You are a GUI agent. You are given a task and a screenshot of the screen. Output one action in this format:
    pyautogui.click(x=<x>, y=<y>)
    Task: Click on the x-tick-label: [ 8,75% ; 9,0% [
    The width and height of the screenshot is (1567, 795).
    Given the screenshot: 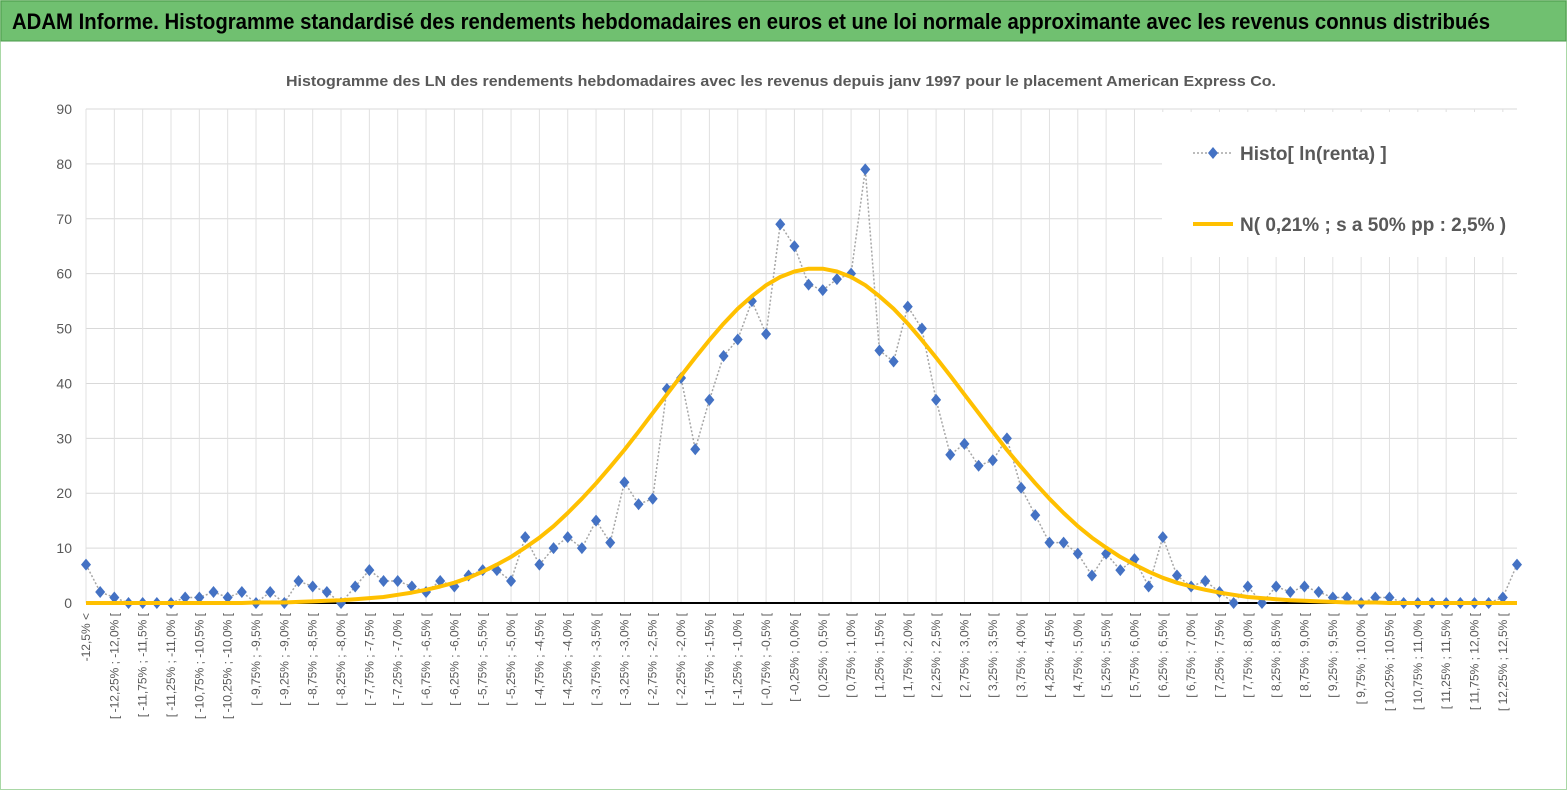 What is the action you would take?
    pyautogui.click(x=1304, y=654)
    